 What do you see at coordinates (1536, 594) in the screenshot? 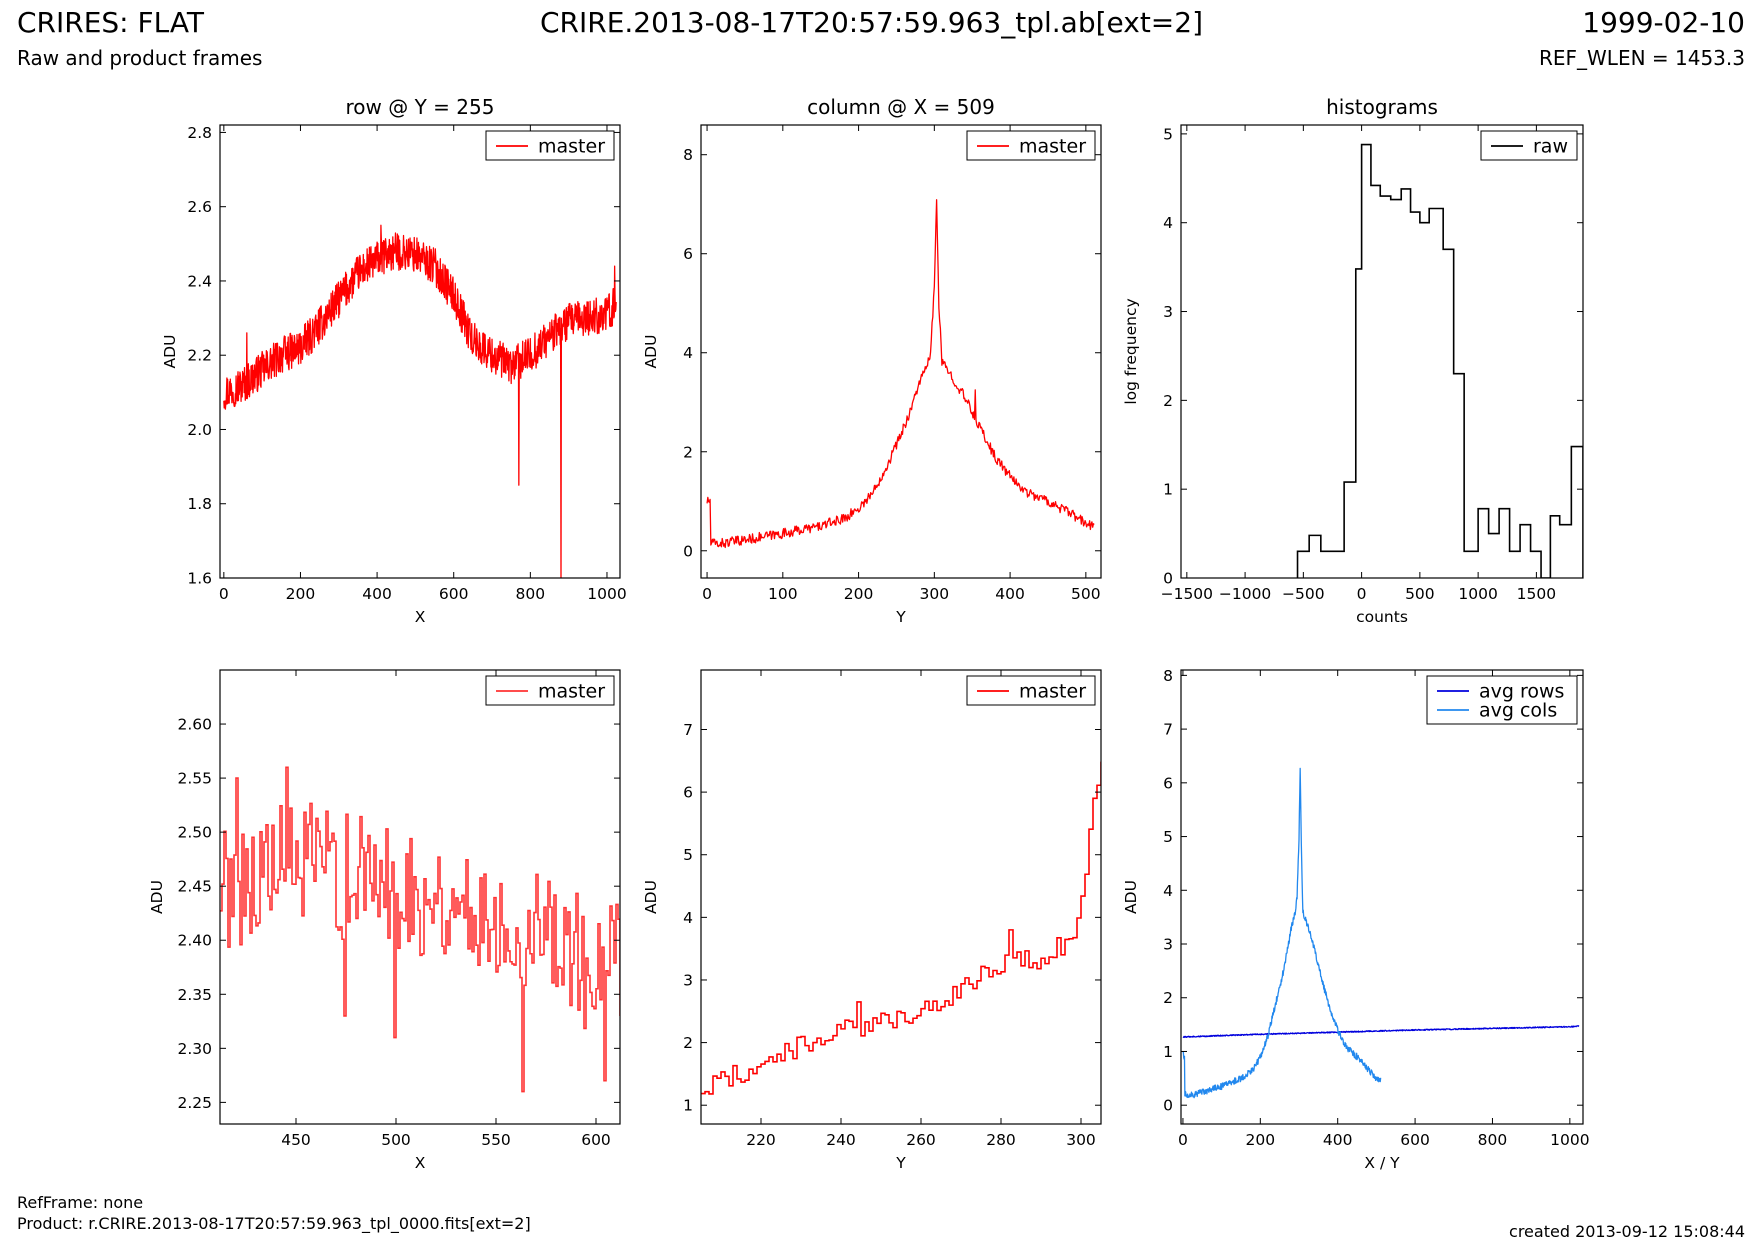
I see `x-tick-label: 1500` at bounding box center [1536, 594].